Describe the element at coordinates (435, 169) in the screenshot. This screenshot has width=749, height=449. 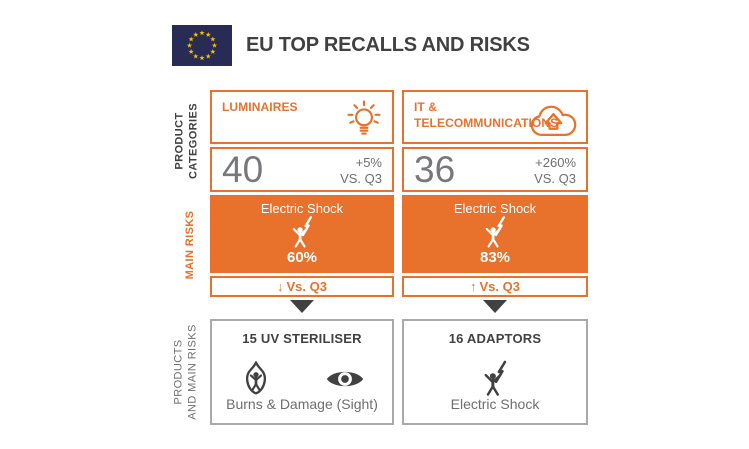
I see `recall-count: 36` at that location.